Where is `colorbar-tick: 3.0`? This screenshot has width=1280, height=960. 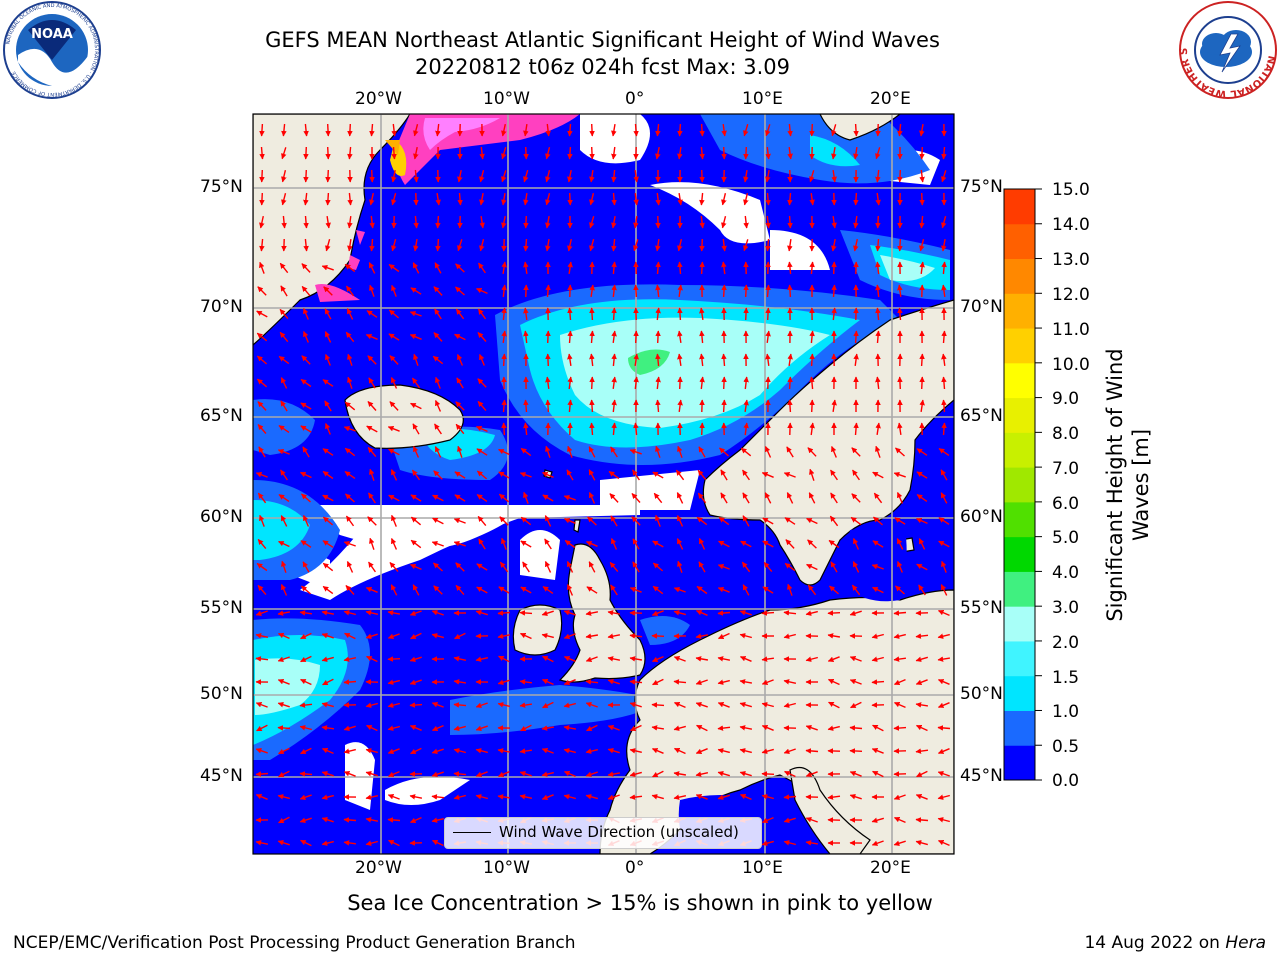 colorbar-tick: 3.0 is located at coordinates (1066, 608).